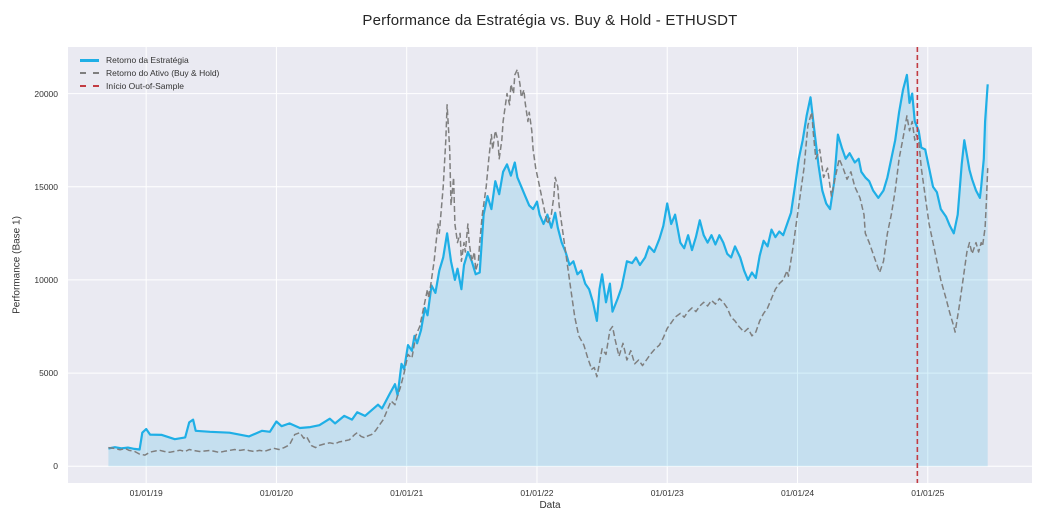  I want to click on x-tick-label: 01/01/24, so click(797, 493).